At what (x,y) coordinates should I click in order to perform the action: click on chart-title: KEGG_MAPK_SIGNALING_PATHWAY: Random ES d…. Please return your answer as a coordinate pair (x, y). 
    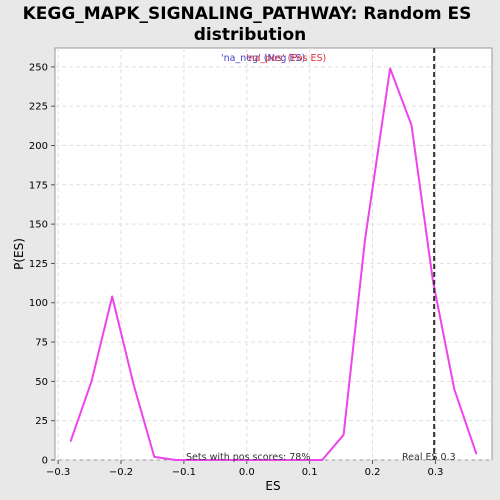
    Looking at the image, I should click on (247, 24).